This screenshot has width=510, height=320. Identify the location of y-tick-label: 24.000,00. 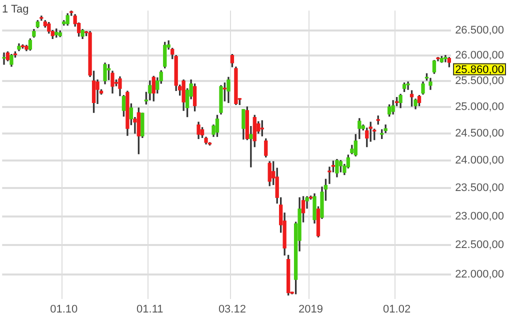
(479, 160).